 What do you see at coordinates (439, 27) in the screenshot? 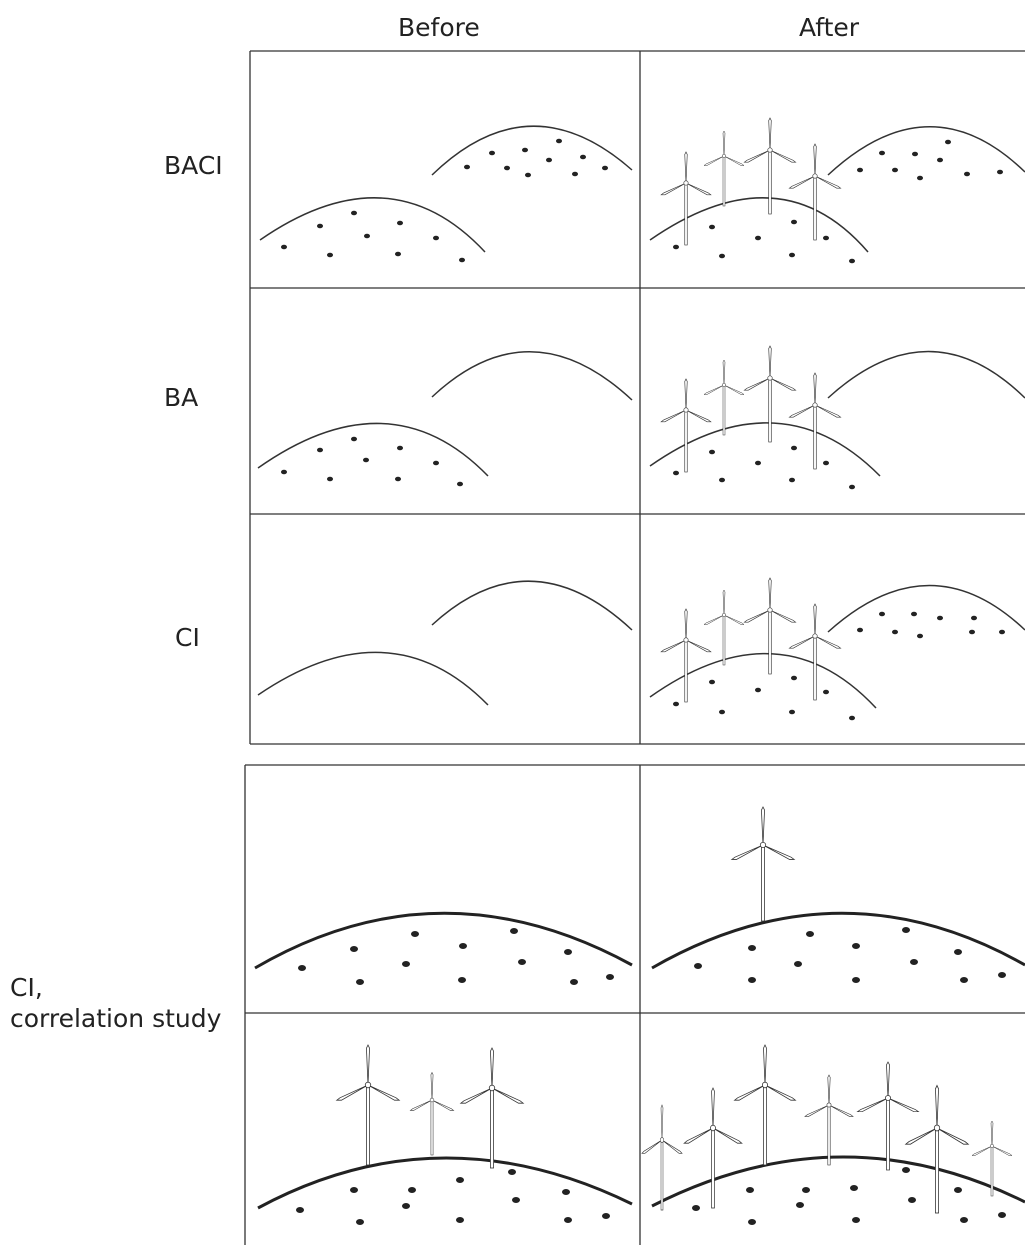
I see `column-header-before: Before` at bounding box center [439, 27].